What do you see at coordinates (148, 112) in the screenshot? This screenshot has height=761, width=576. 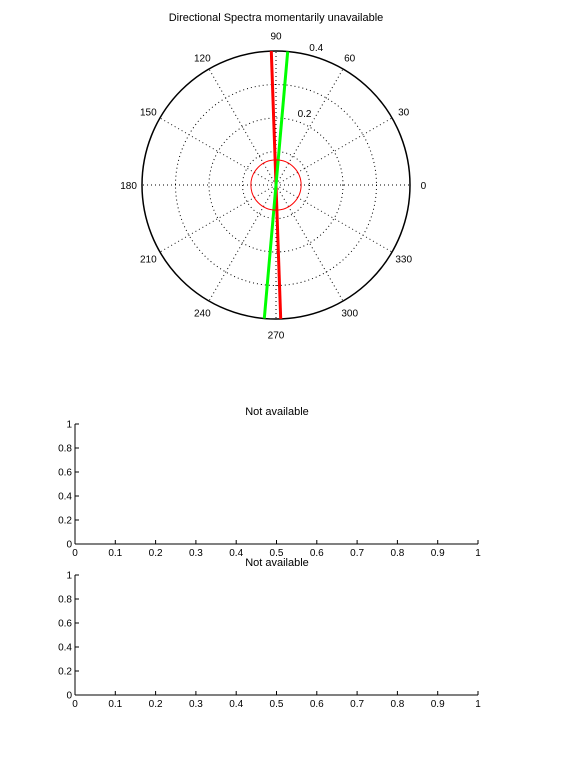 I see `polar-angle-label-150: 150` at bounding box center [148, 112].